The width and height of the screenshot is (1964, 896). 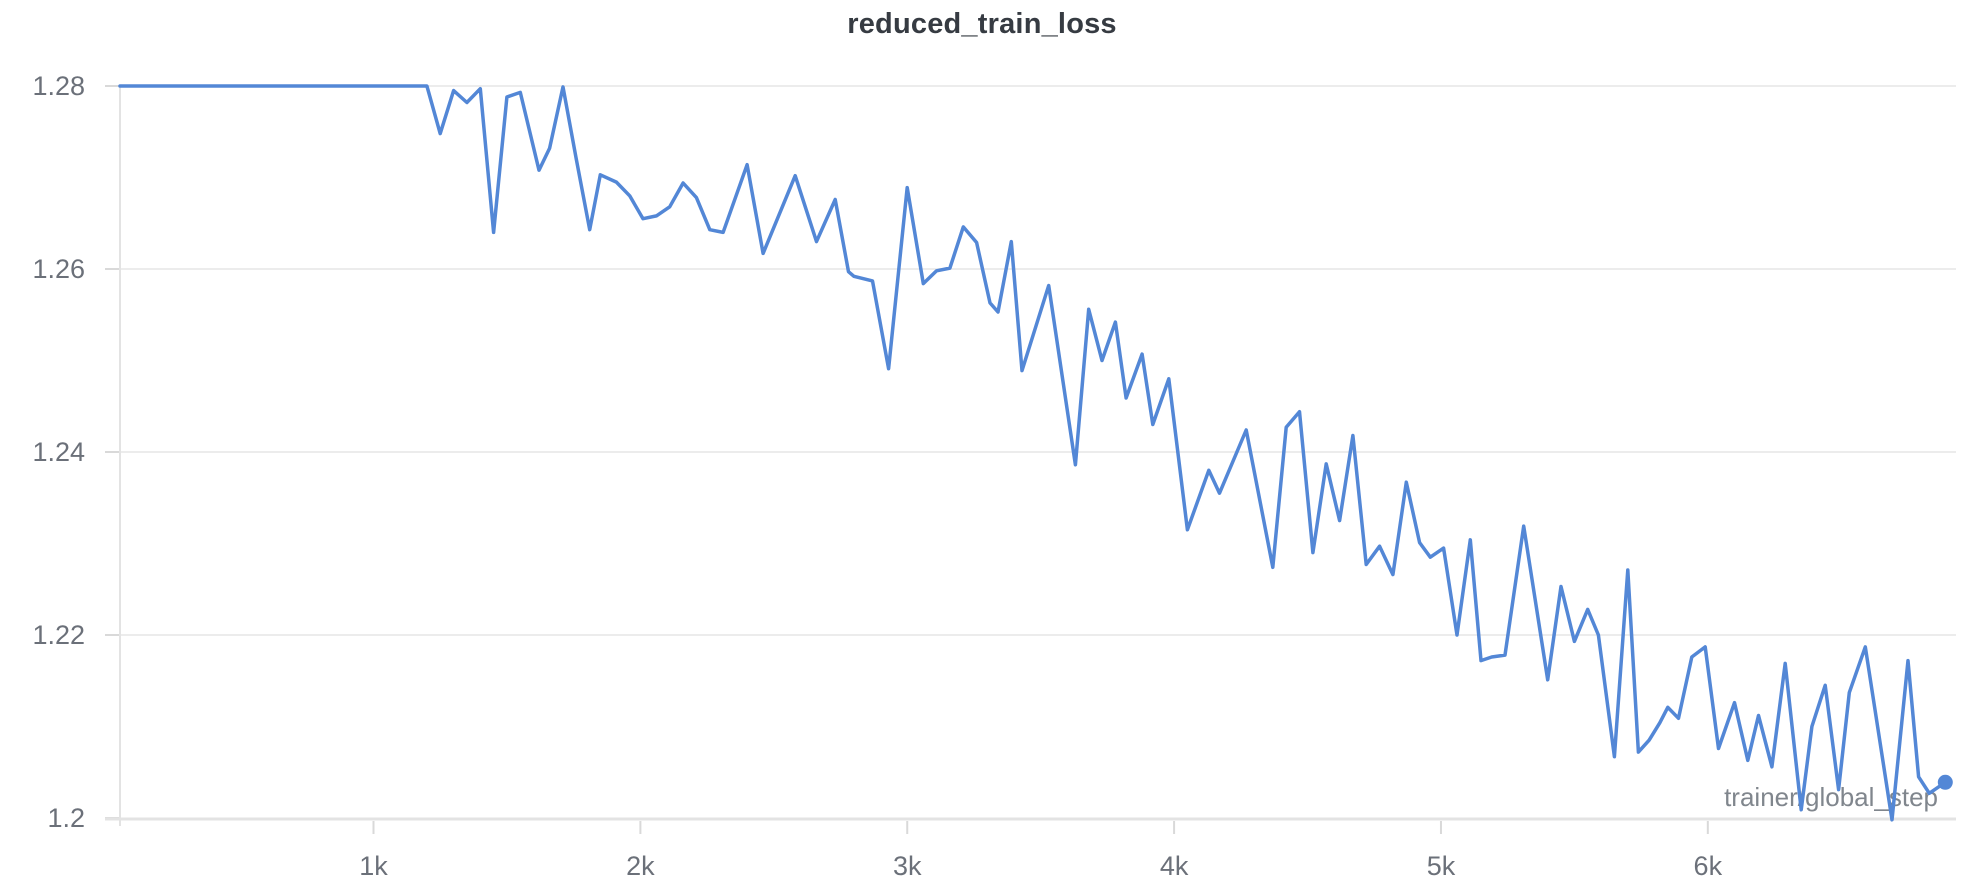 What do you see at coordinates (1441, 866) in the screenshot?
I see `x-tick-label: 5k` at bounding box center [1441, 866].